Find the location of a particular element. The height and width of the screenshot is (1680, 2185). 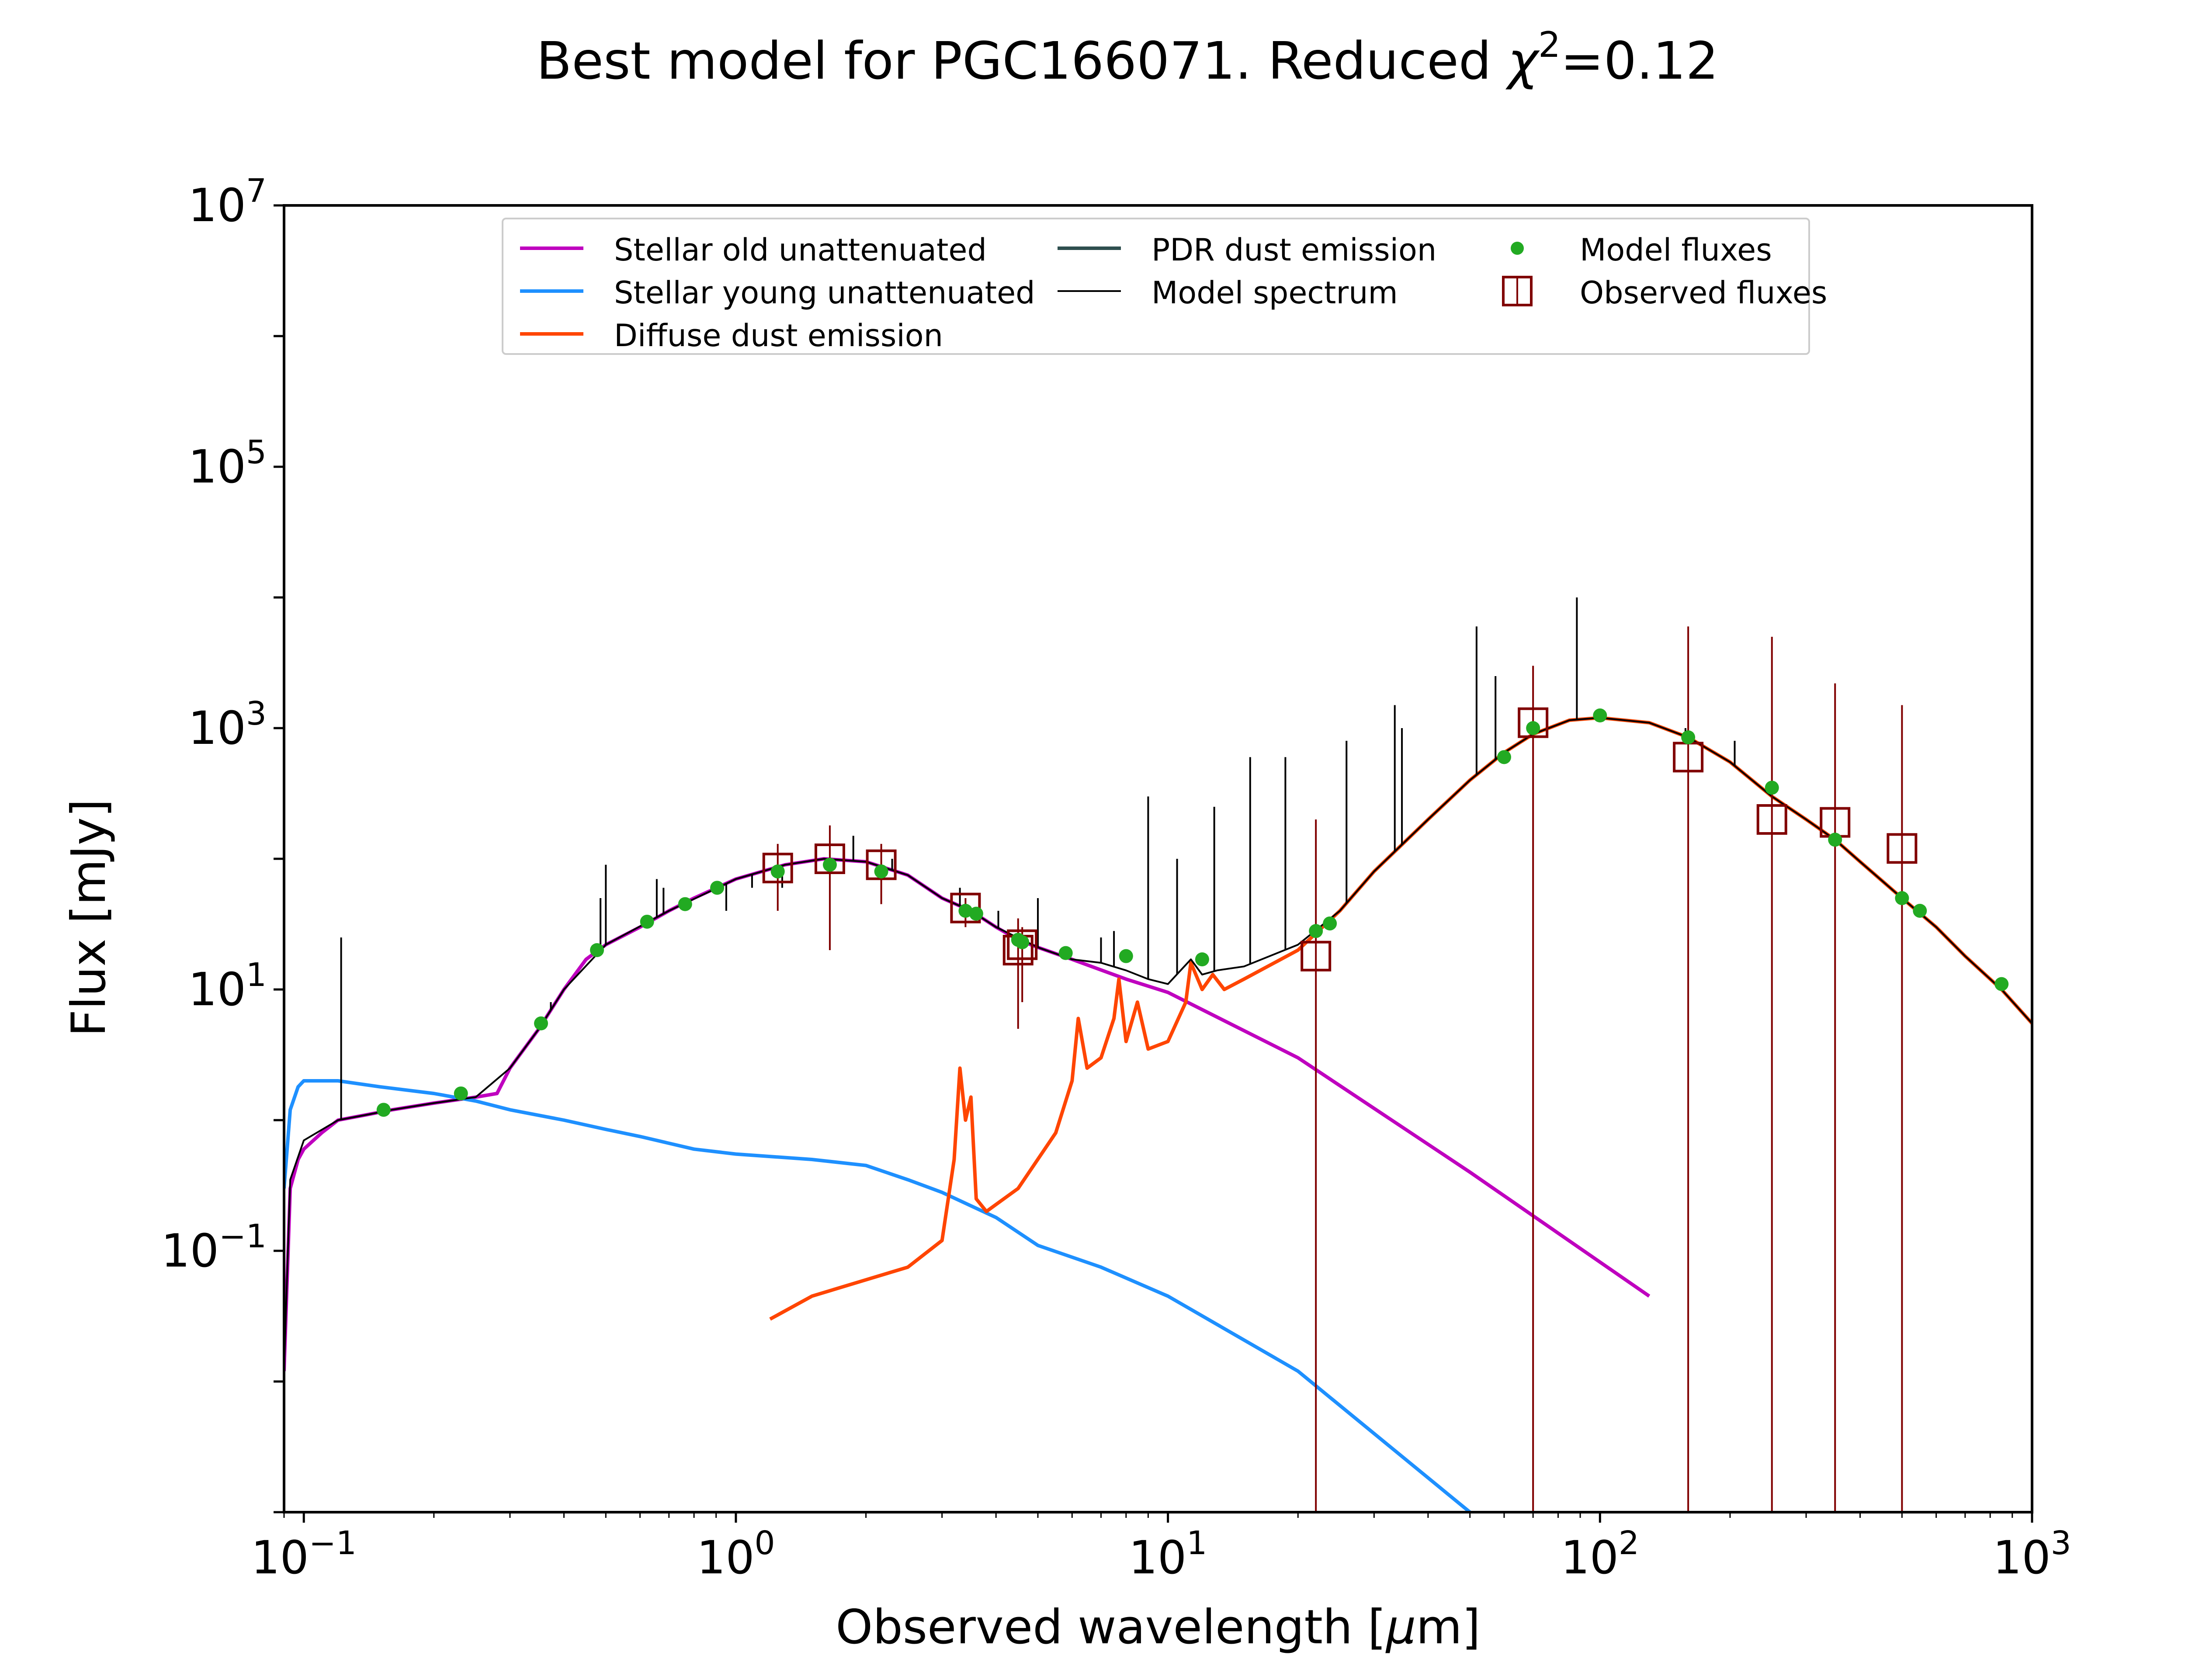

x-tick-label: 10² is located at coordinates (1600, 1554).